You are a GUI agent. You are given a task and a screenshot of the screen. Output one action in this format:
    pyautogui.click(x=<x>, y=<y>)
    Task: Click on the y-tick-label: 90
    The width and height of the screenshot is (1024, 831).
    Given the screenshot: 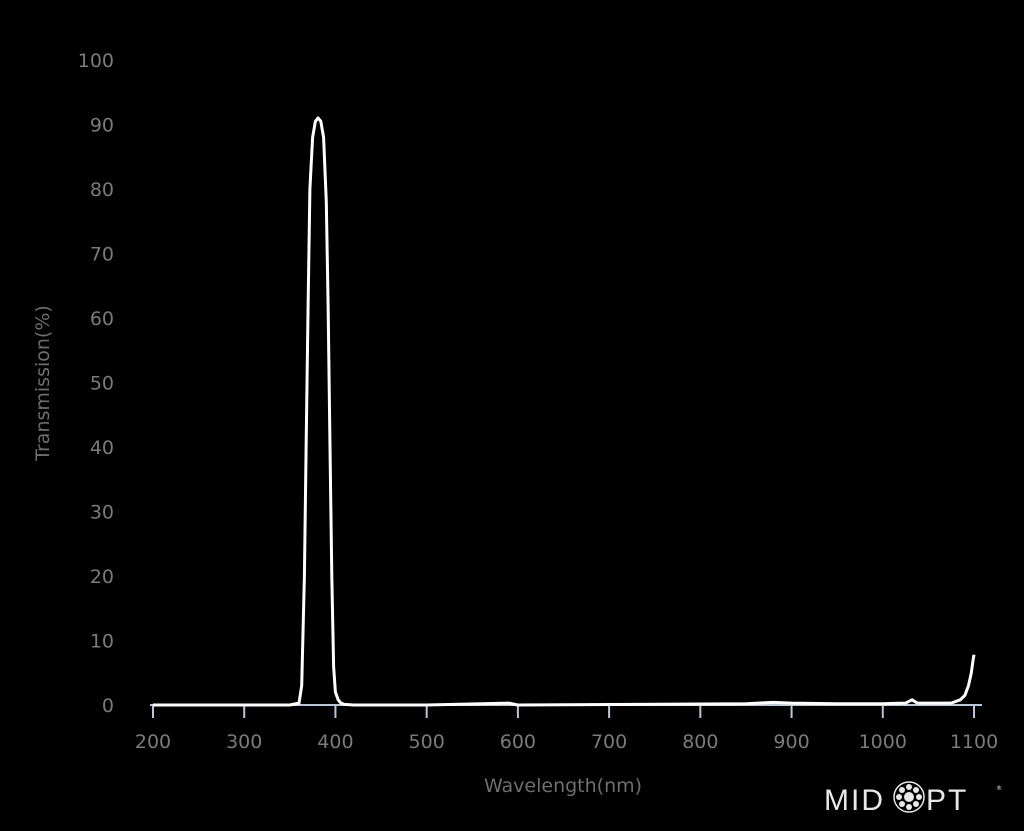 What is the action you would take?
    pyautogui.click(x=102, y=126)
    